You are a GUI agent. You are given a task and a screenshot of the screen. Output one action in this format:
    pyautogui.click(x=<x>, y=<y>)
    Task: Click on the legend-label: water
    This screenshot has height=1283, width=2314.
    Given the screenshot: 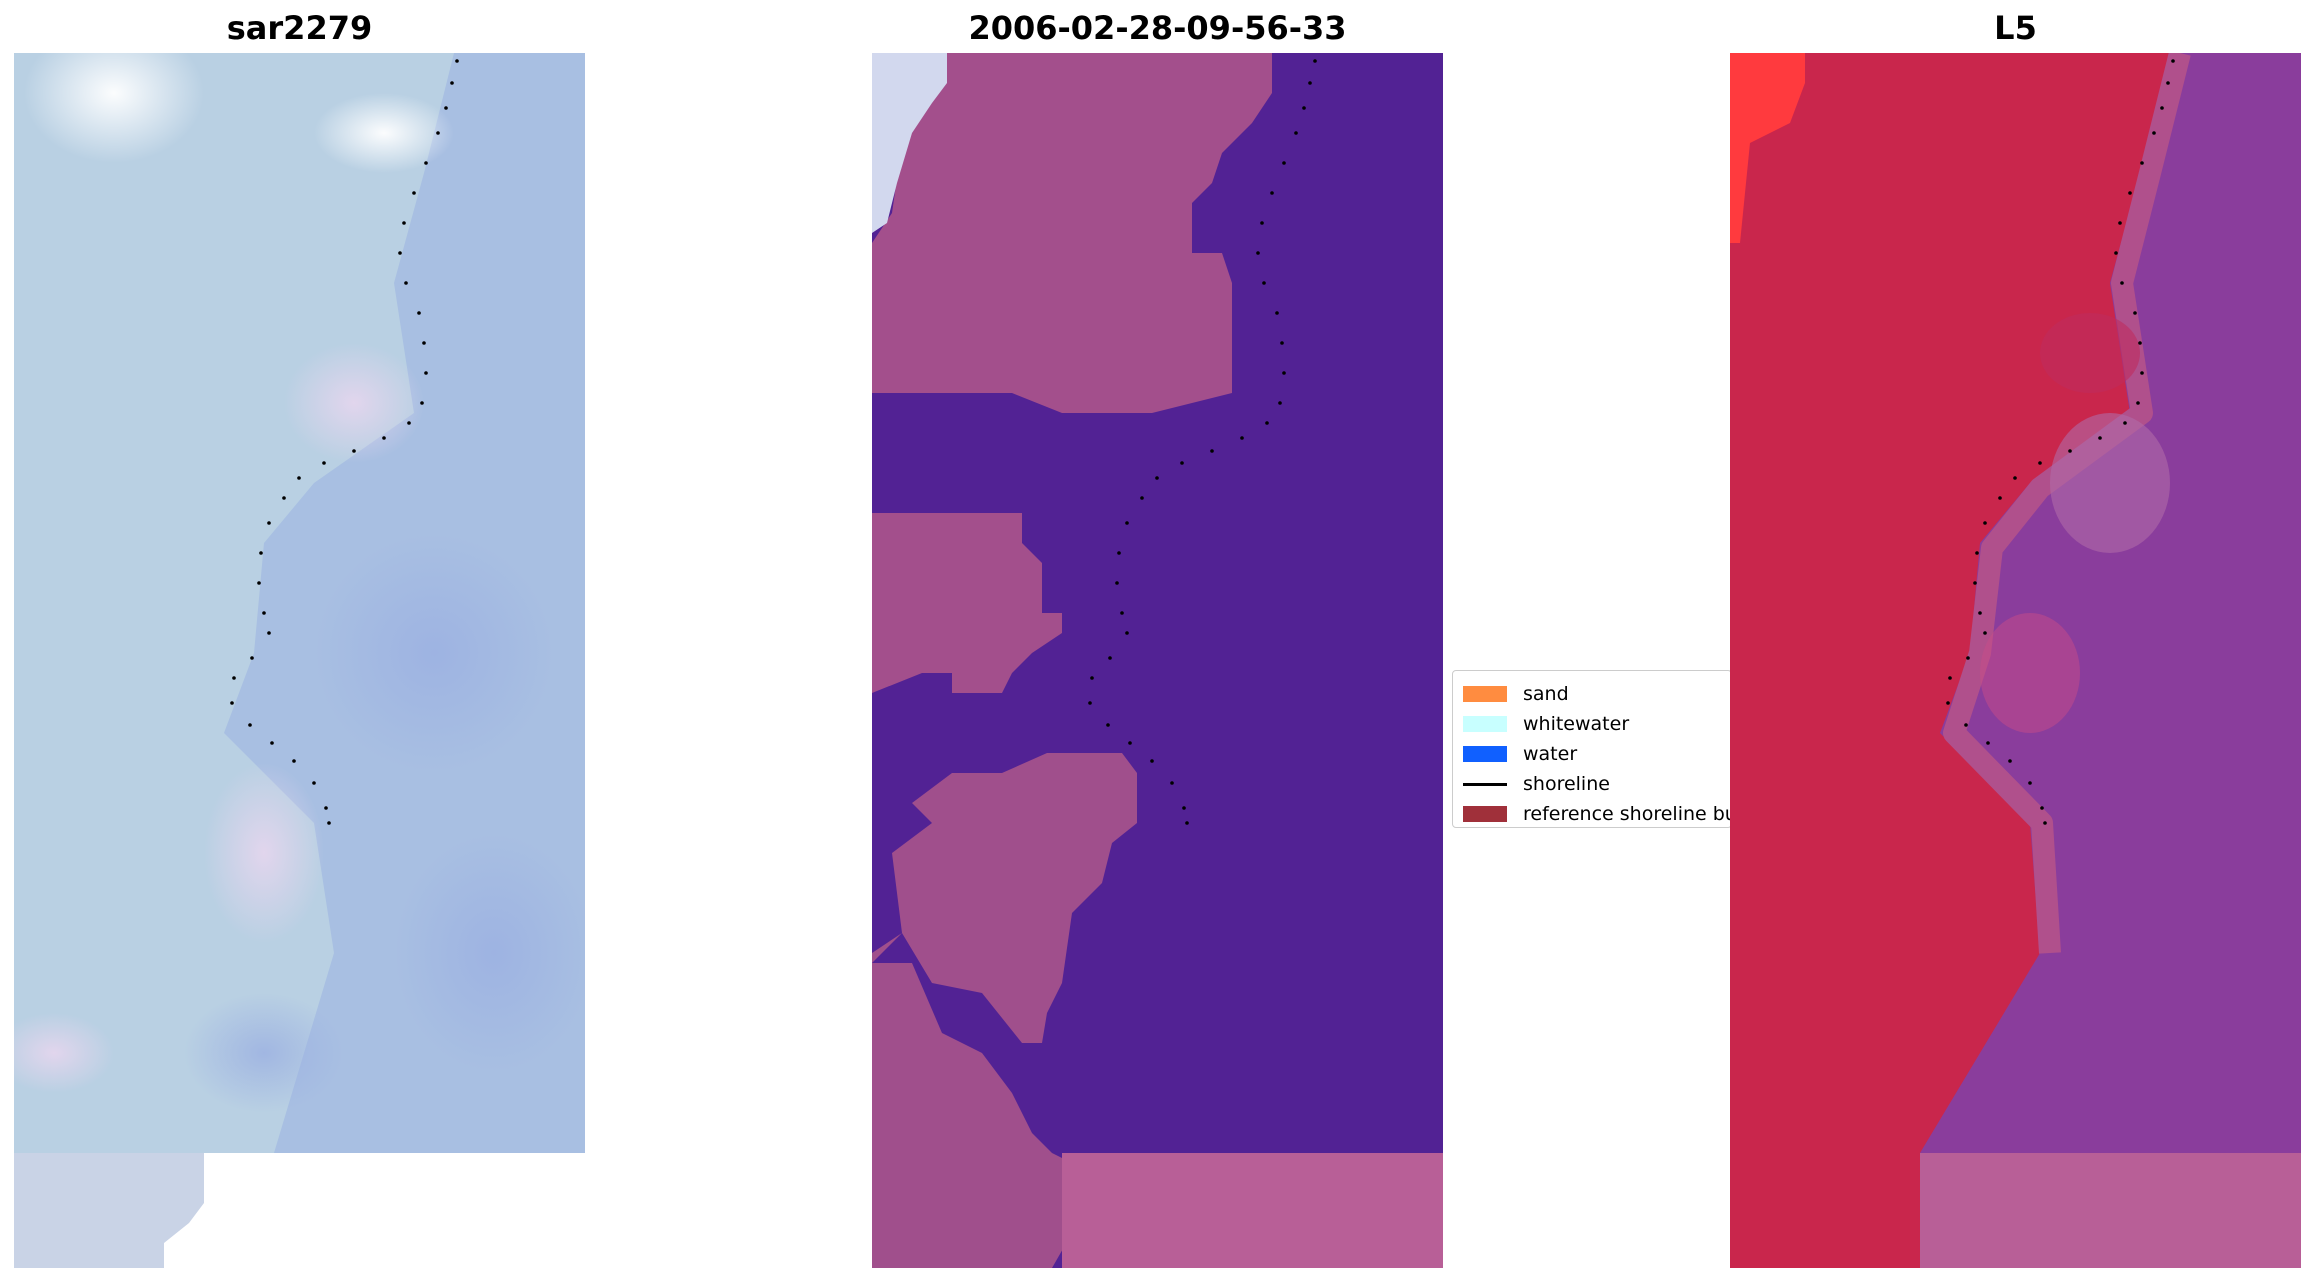 What is the action you would take?
    pyautogui.click(x=1550, y=754)
    